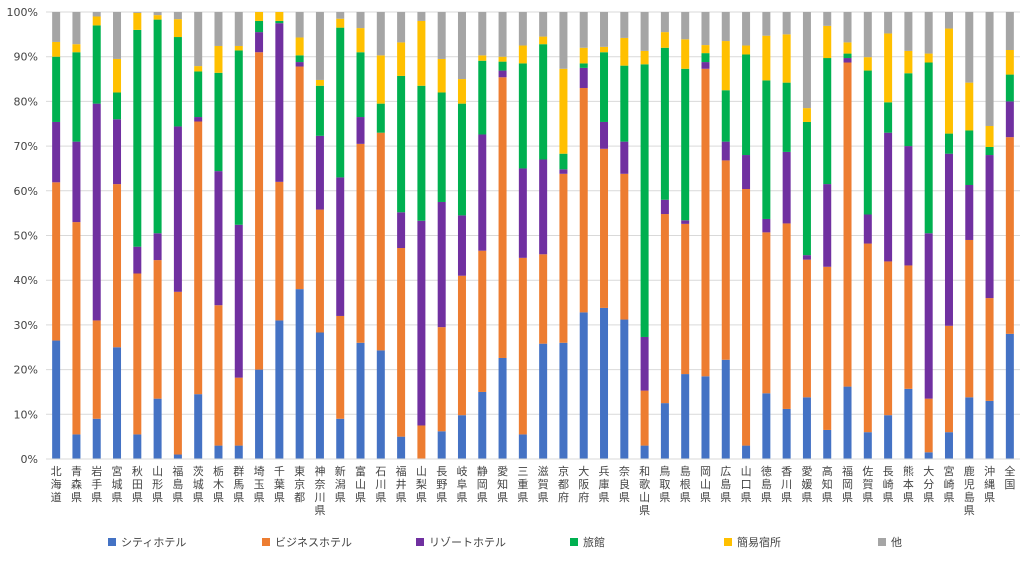 The width and height of the screenshot is (1024, 563). What do you see at coordinates (587, 542) in the screenshot?
I see `legend-item: 旅館` at bounding box center [587, 542].